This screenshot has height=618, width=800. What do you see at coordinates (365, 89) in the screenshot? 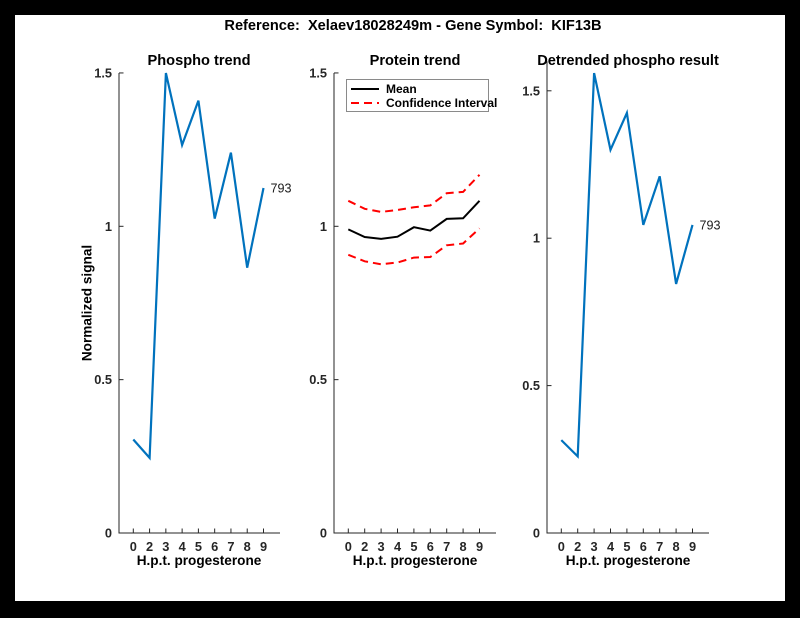
I see `legend-mean-line-sample` at bounding box center [365, 89].